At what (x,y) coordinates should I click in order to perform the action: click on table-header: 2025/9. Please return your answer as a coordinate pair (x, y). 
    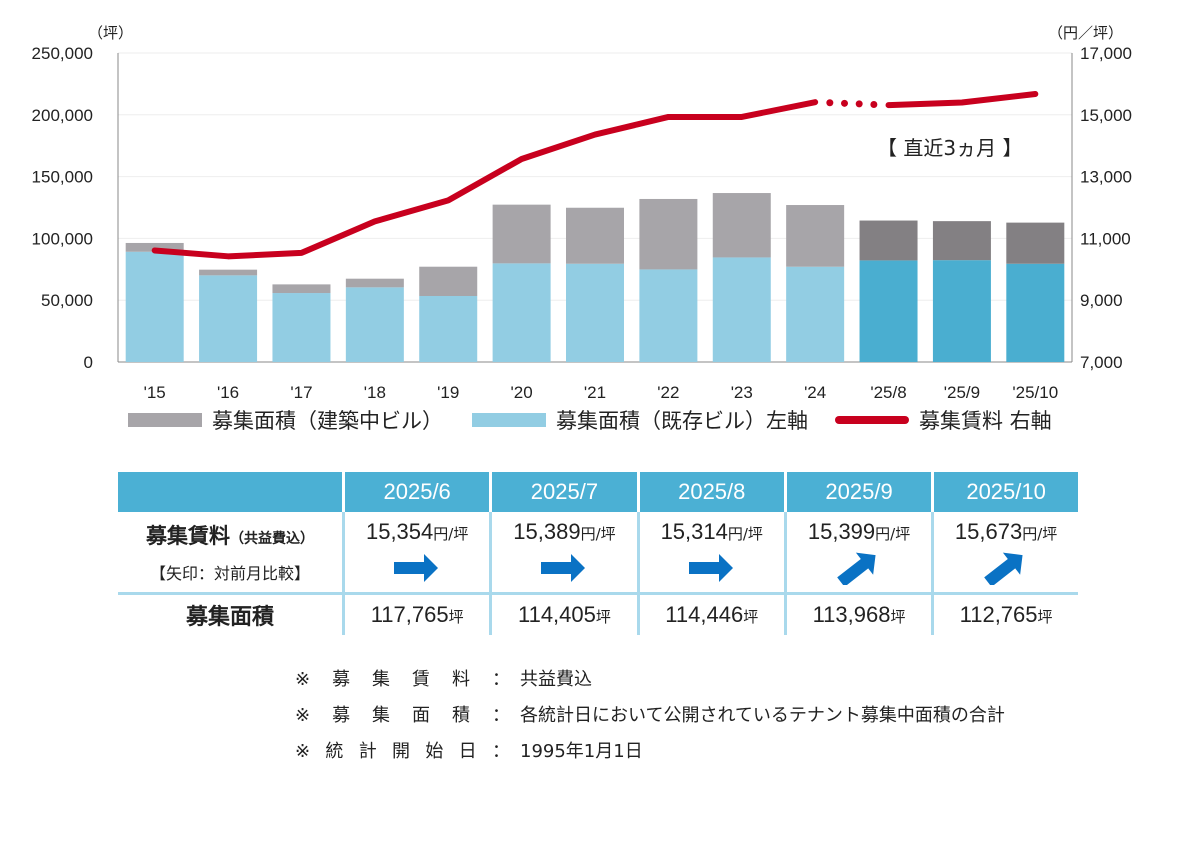
    Looking at the image, I should click on (858, 492).